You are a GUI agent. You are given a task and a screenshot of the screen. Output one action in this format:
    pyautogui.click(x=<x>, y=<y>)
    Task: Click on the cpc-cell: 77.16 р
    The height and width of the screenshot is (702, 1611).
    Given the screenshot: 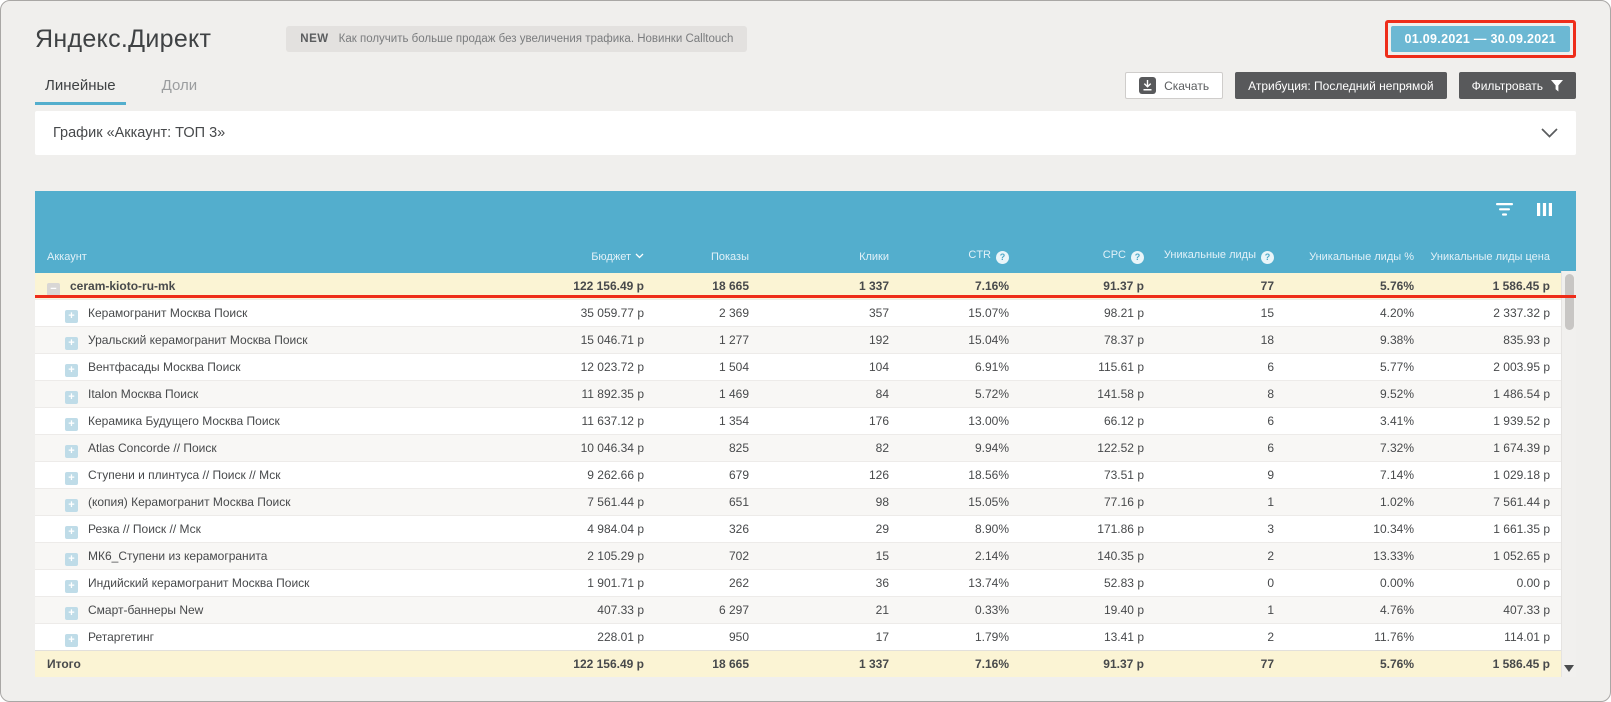 What is the action you would take?
    pyautogui.click(x=1086, y=502)
    